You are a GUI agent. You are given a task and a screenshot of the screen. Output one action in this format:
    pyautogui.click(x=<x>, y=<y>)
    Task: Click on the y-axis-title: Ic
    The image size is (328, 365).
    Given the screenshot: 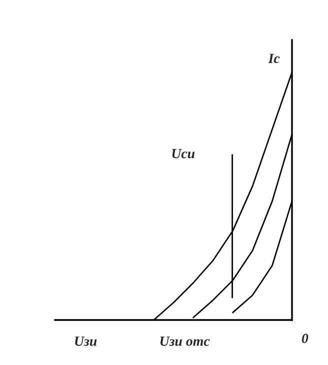 What is the action you would take?
    pyautogui.click(x=274, y=59)
    